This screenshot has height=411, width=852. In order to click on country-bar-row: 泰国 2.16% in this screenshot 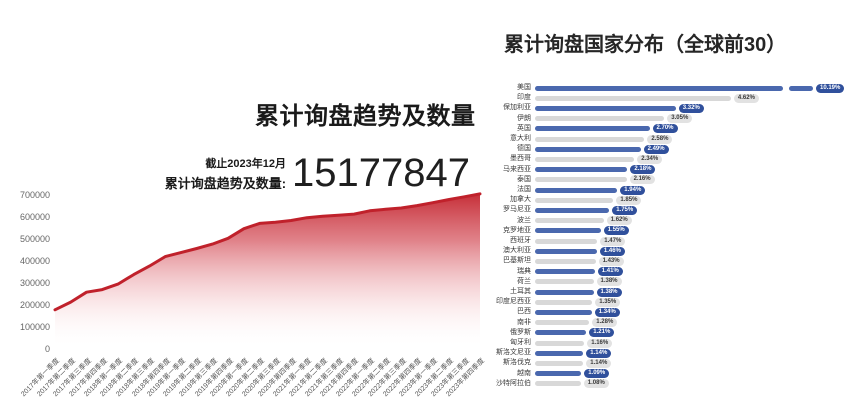, I will do `click(671, 180)`.